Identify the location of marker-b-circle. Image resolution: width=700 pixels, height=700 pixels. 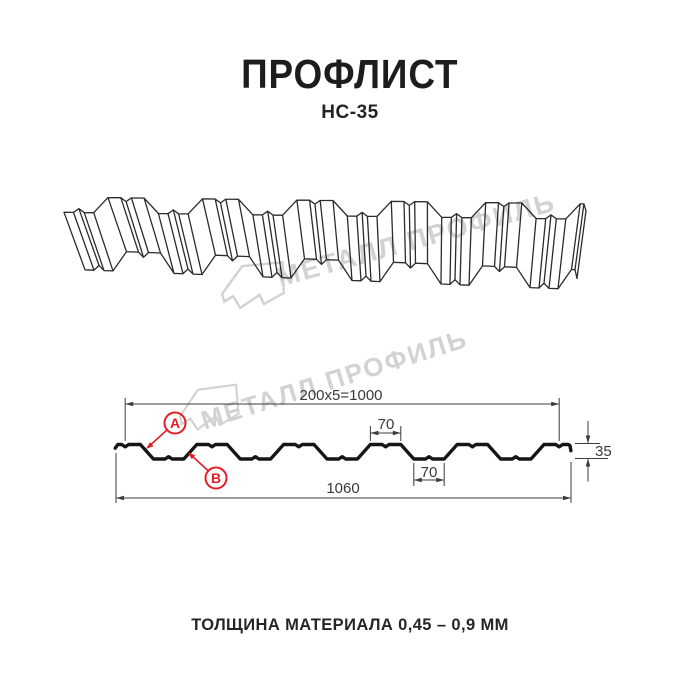
(216, 478).